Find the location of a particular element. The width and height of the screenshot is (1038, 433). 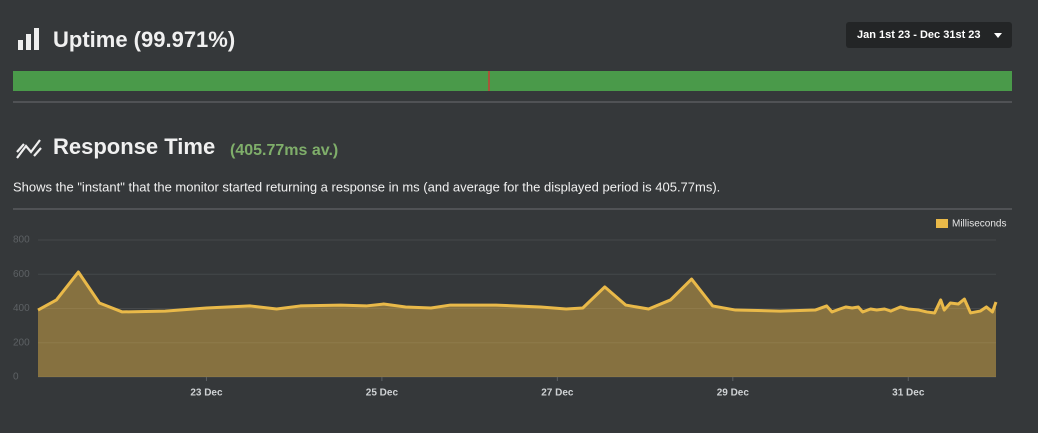

y-tick-label: 600 is located at coordinates (21, 274).